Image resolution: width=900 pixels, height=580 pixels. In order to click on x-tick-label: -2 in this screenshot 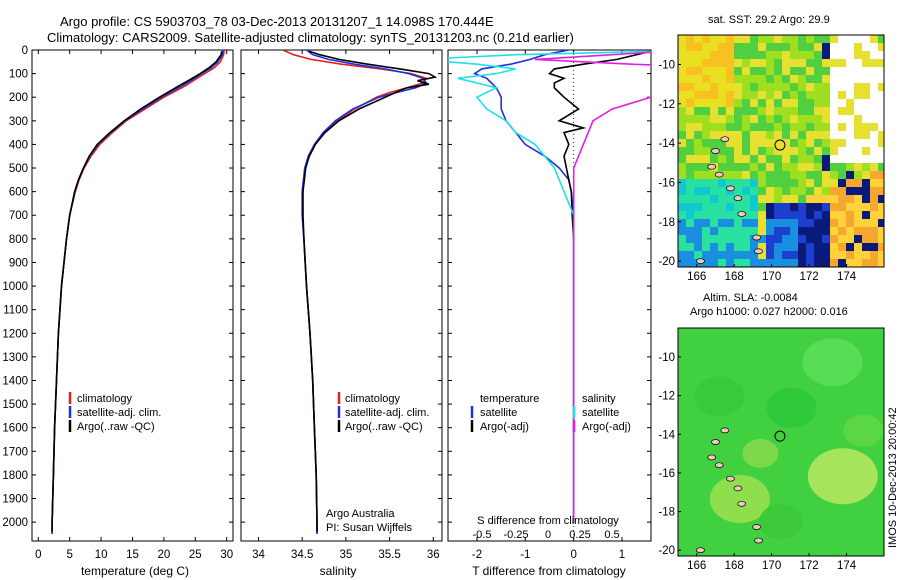, I will do `click(477, 555)`.